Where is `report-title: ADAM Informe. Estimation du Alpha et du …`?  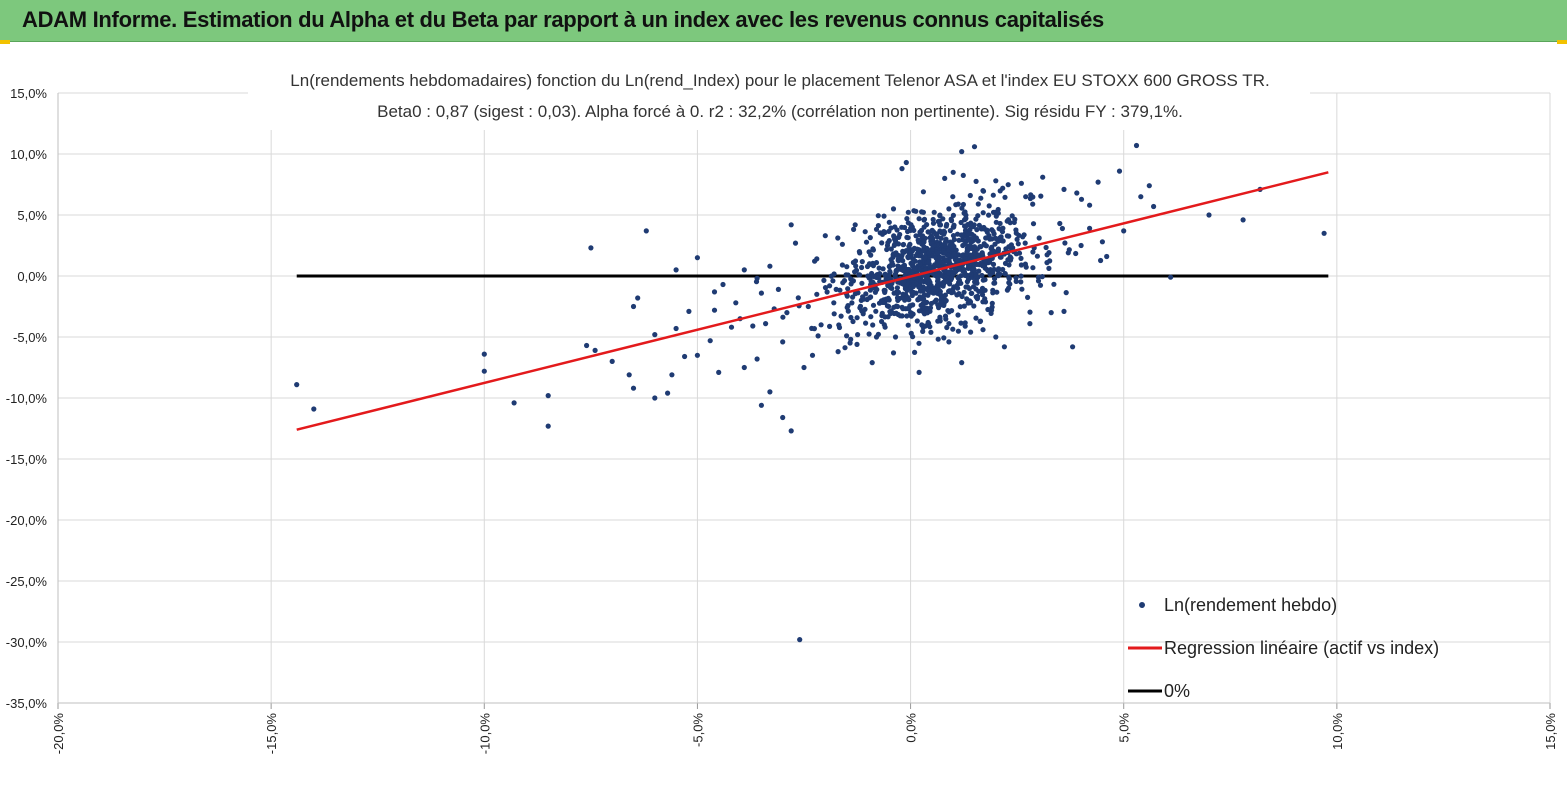 report-title: ADAM Informe. Estimation du Alpha et du … is located at coordinates (563, 19).